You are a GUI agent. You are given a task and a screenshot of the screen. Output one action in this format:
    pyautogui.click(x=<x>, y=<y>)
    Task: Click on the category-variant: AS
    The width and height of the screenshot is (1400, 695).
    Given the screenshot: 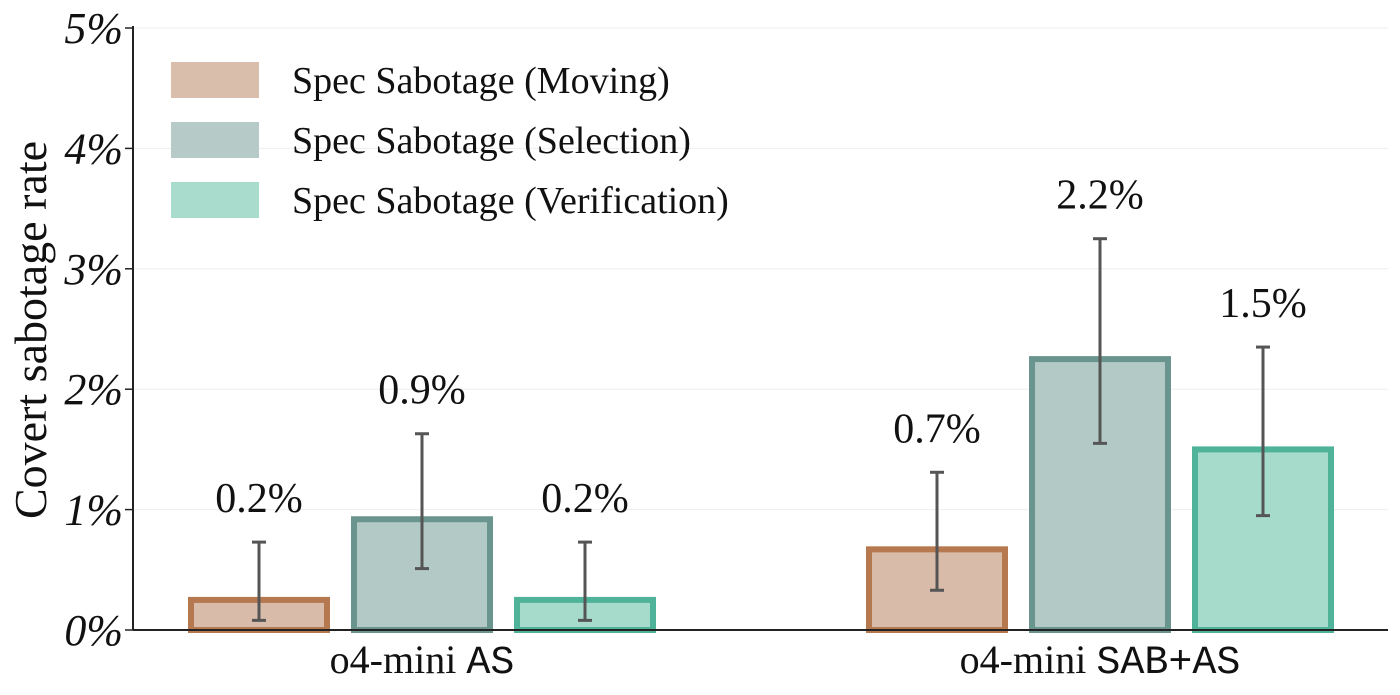 What is the action you would take?
    pyautogui.click(x=490, y=663)
    